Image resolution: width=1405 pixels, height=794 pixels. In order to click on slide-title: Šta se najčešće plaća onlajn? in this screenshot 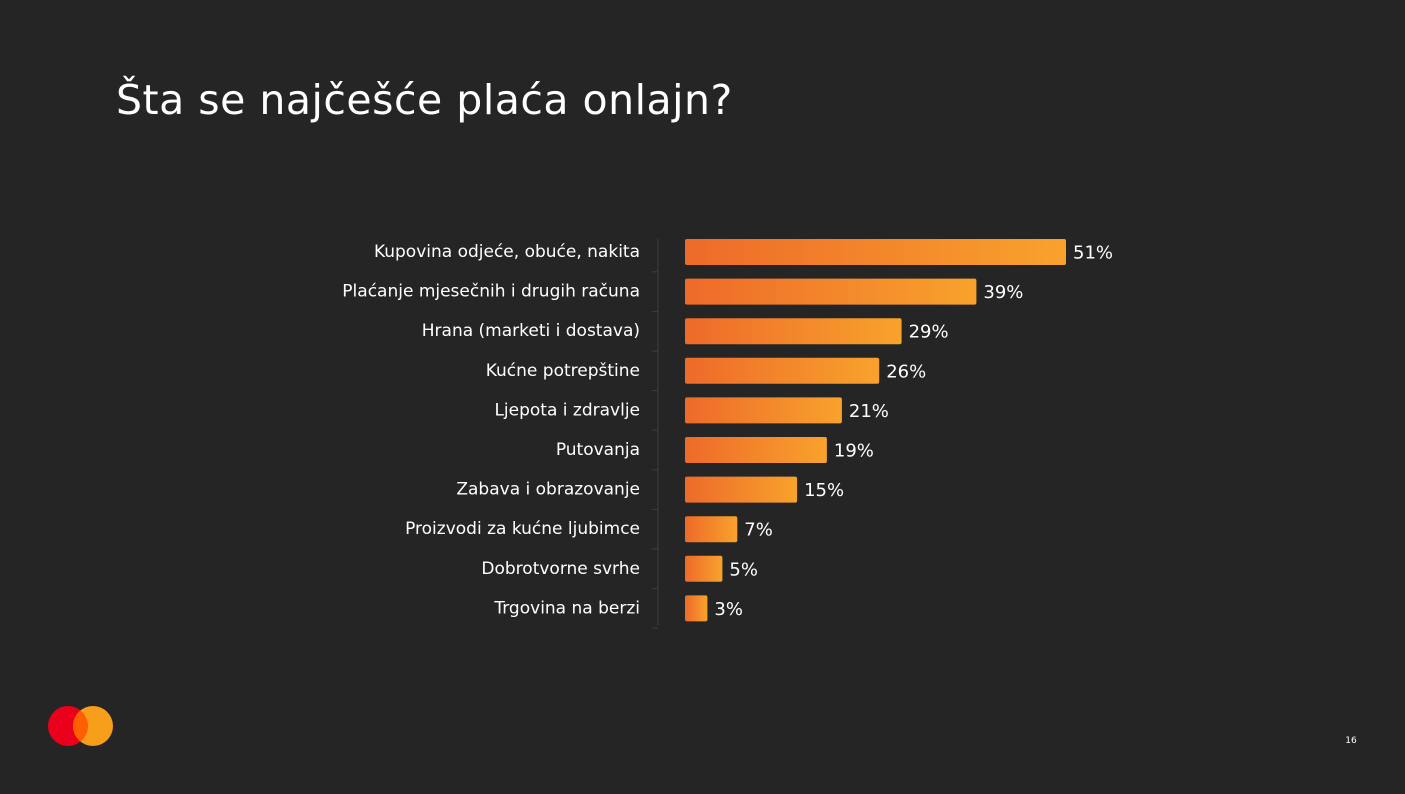, I will do `click(424, 100)`.